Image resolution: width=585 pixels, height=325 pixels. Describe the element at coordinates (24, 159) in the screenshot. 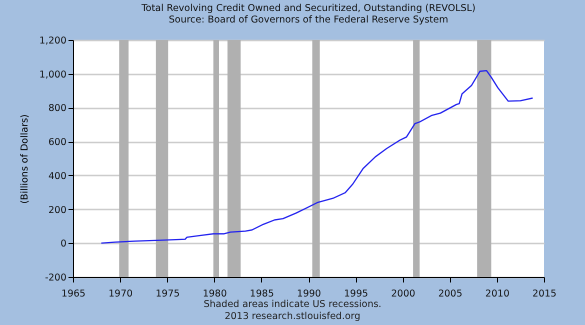

I see `y-axis-title: (Billions of Dollars)` at that location.